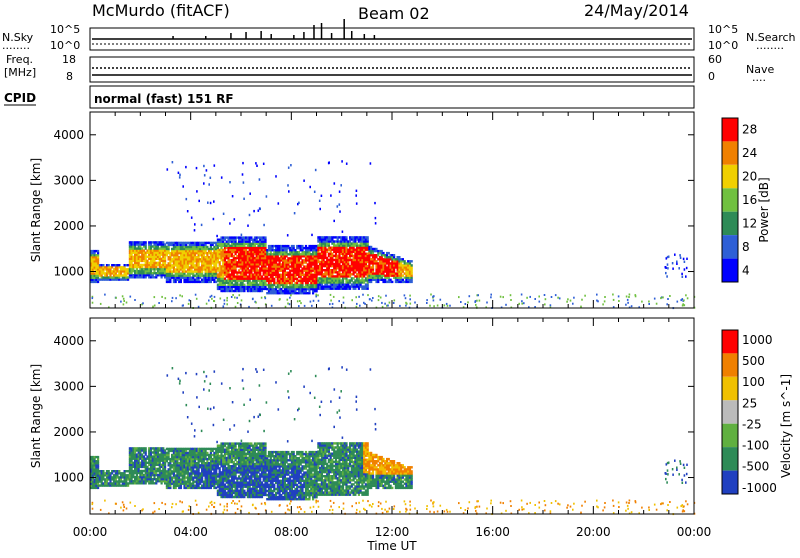 This screenshot has width=800, height=558. I want to click on cpid-label: CPID, so click(20, 98).